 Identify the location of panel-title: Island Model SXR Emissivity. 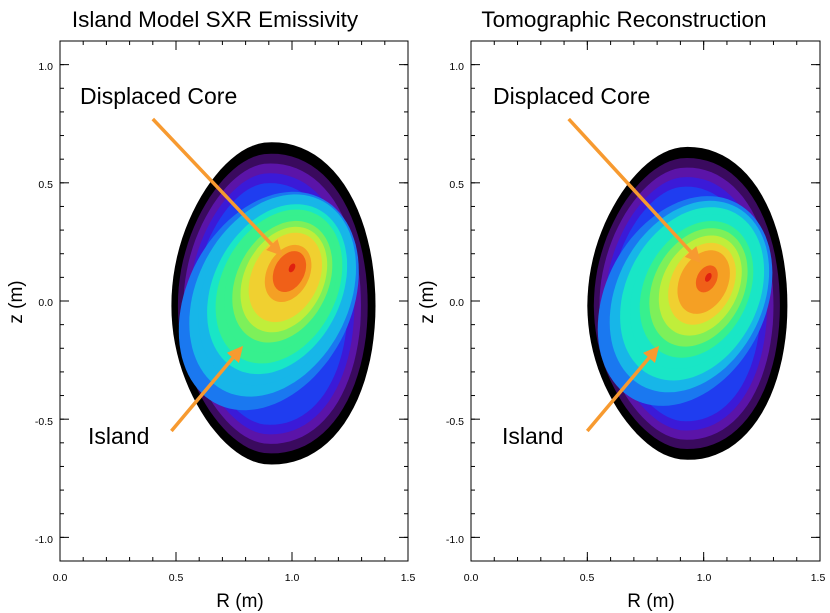
(215, 19).